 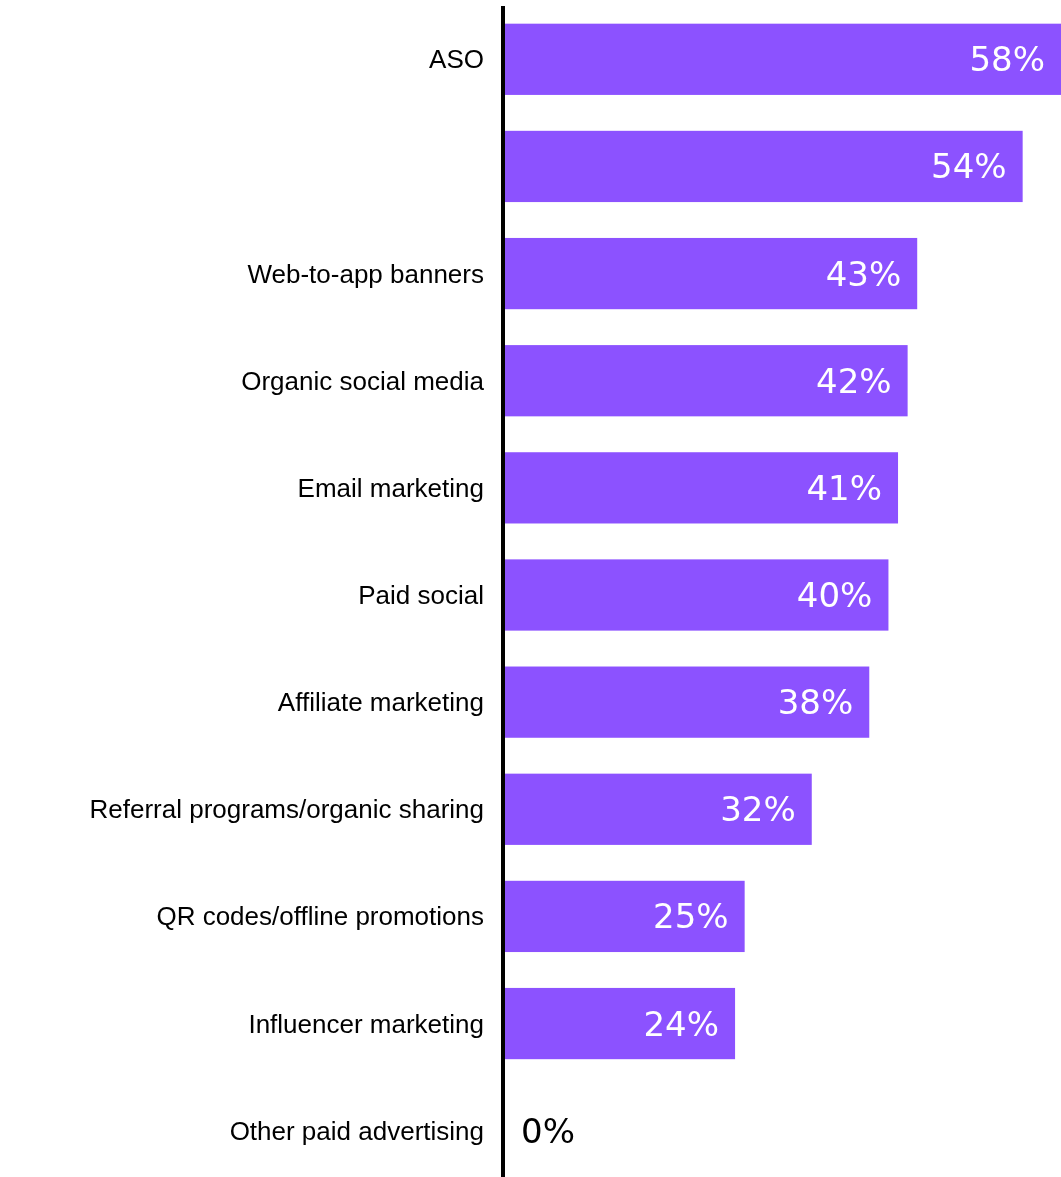 I want to click on y-tick-label: Web-to-app banners, so click(x=365, y=273).